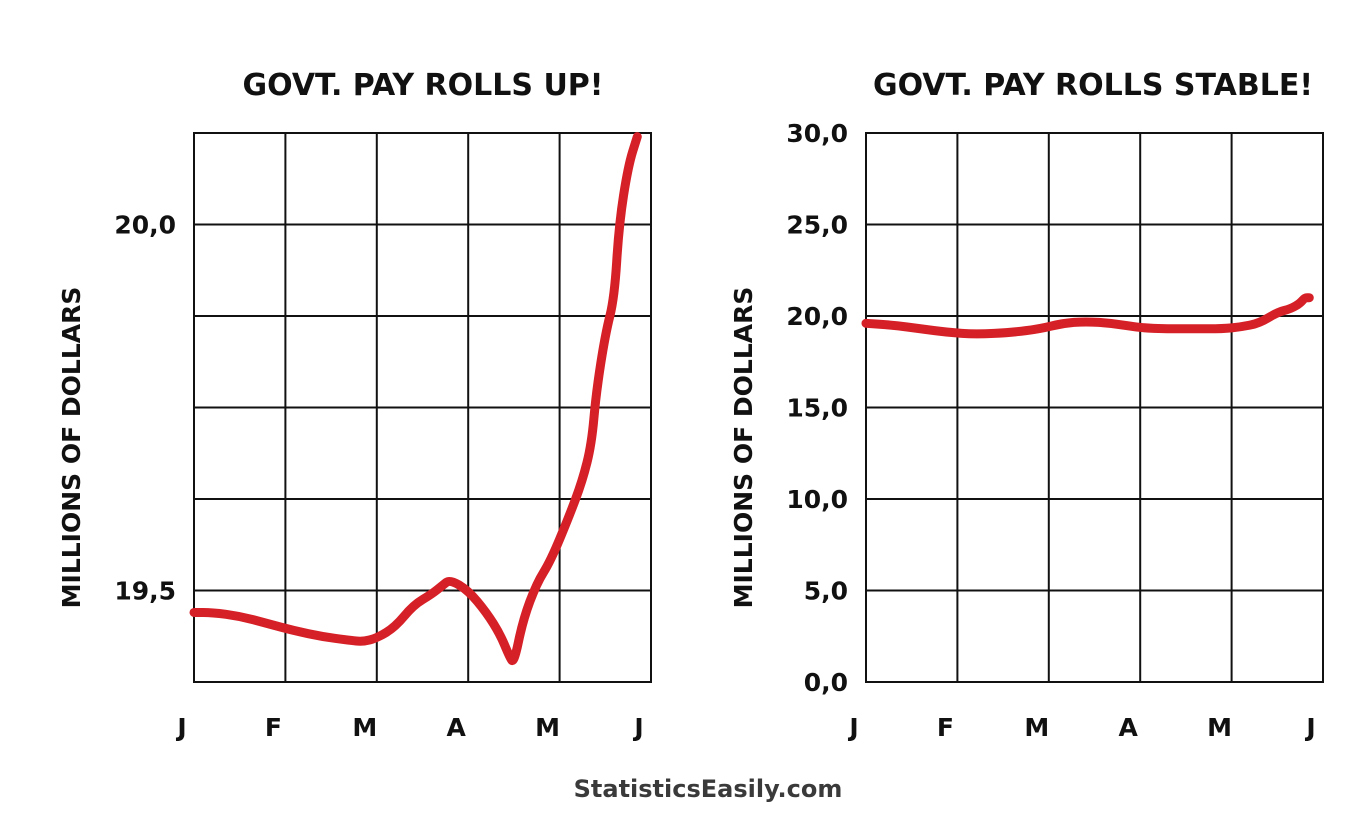  What do you see at coordinates (826, 682) in the screenshot?
I see `y-tick-label: 0,0` at bounding box center [826, 682].